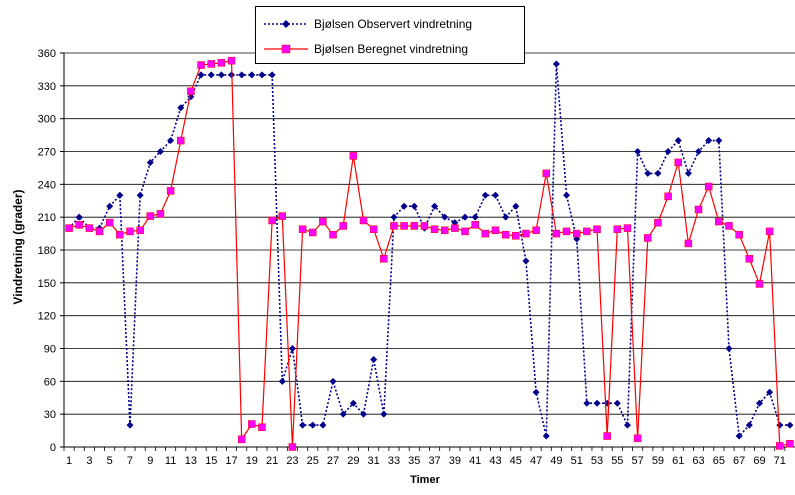 The image size is (795, 495). Describe the element at coordinates (617, 461) in the screenshot. I see `x-tick-label: 55` at that location.